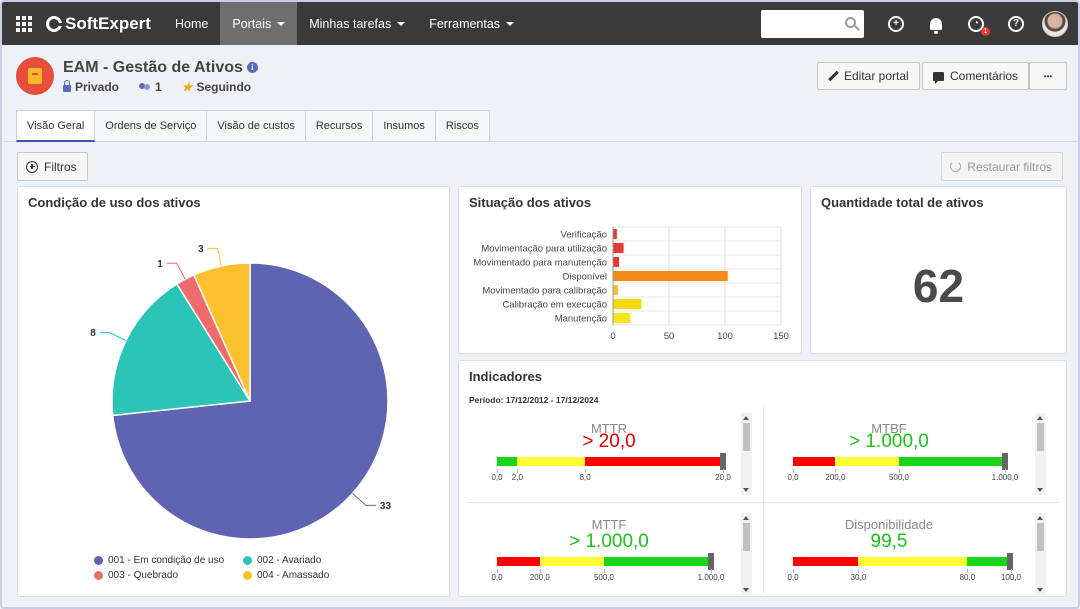 The image size is (1080, 609). I want to click on total-assets-value: 62, so click(938, 286).